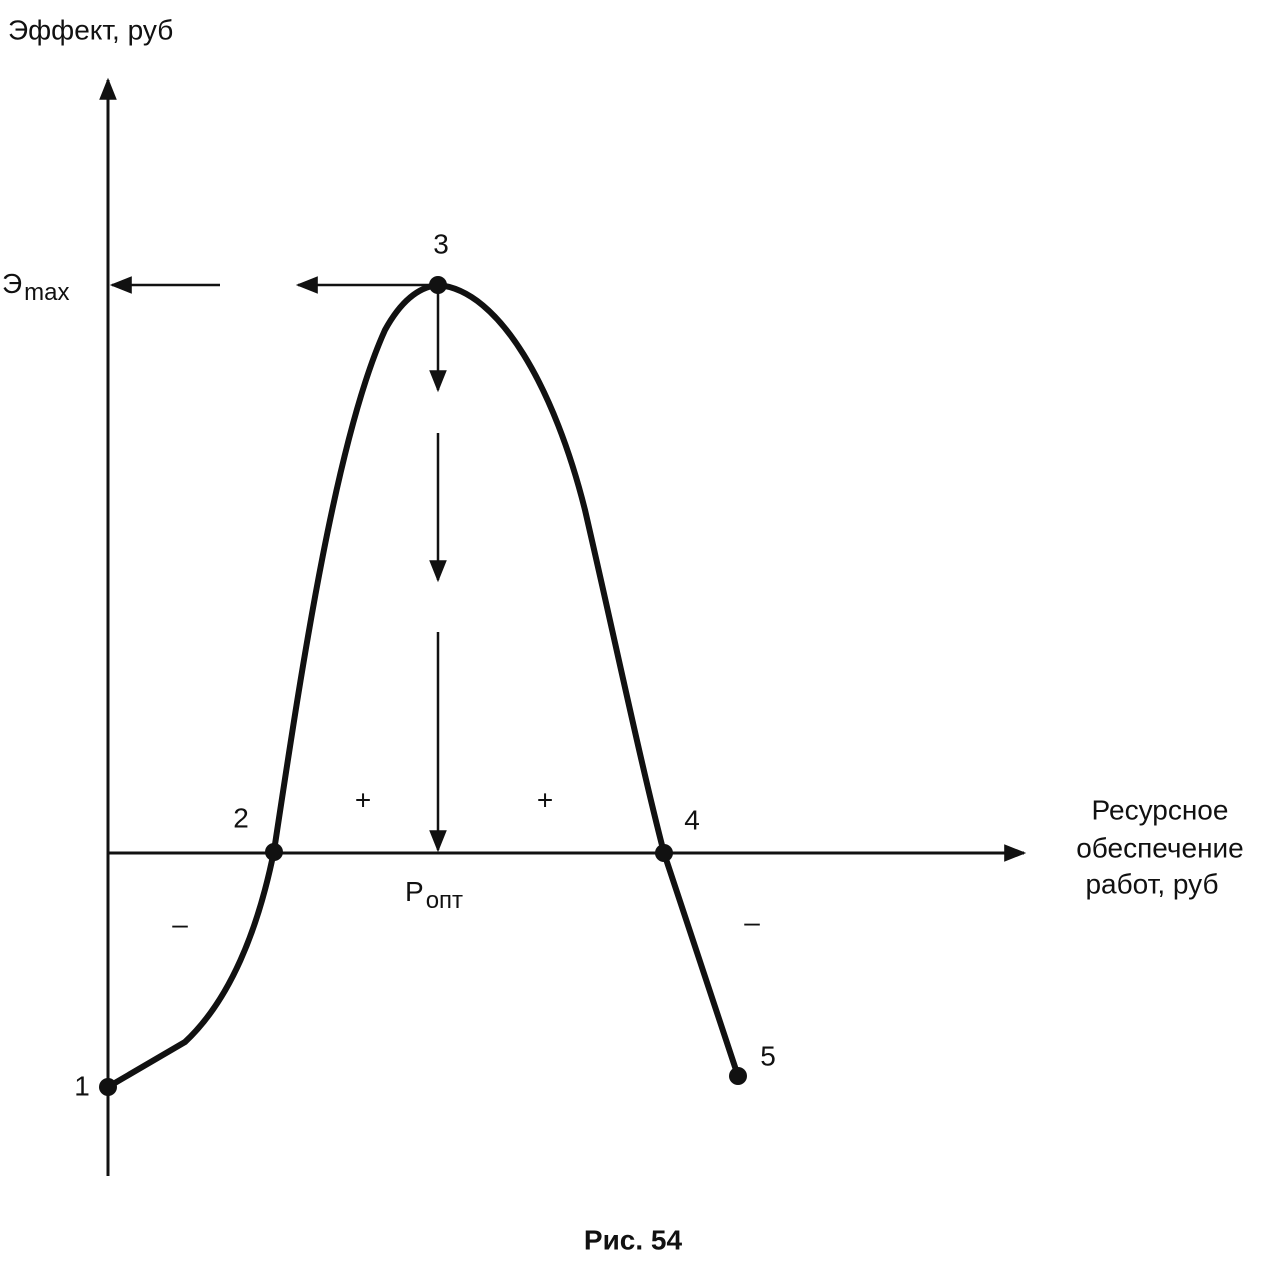  What do you see at coordinates (414, 891) in the screenshot?
I see `p-opt-main: Р` at bounding box center [414, 891].